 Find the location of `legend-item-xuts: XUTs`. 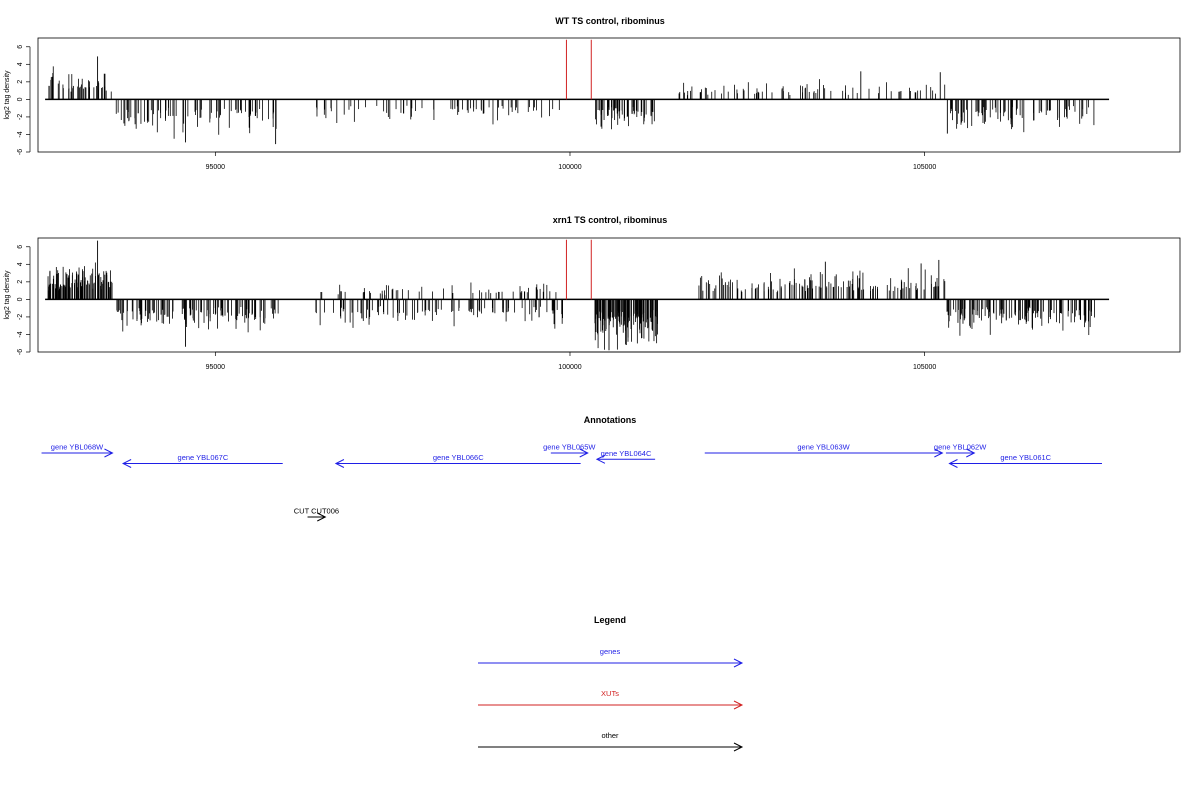

legend-item-xuts: XUTs is located at coordinates (611, 699).